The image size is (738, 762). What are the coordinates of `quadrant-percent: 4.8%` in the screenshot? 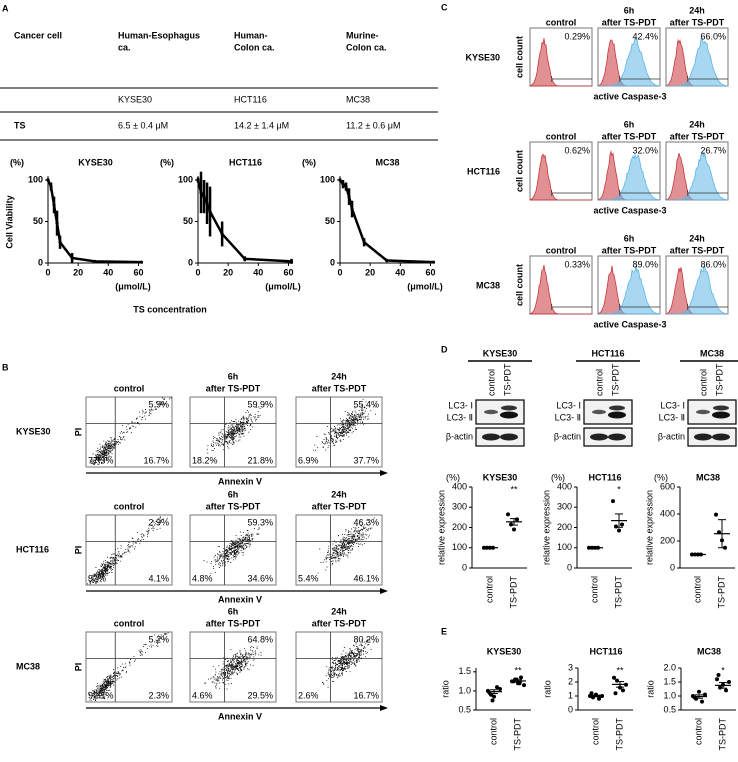 It's located at (202, 578).